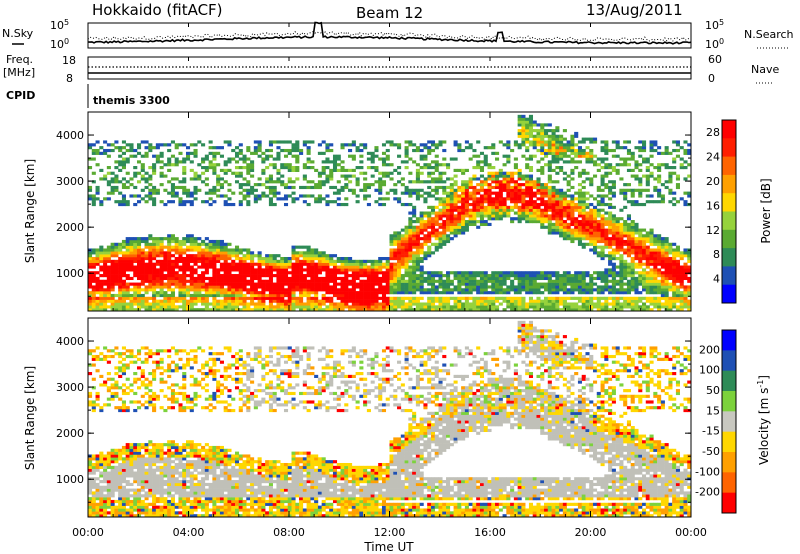 This screenshot has height=554, width=800. Describe the element at coordinates (715, 59) in the screenshot. I see `nave-tick-top: 60` at that location.